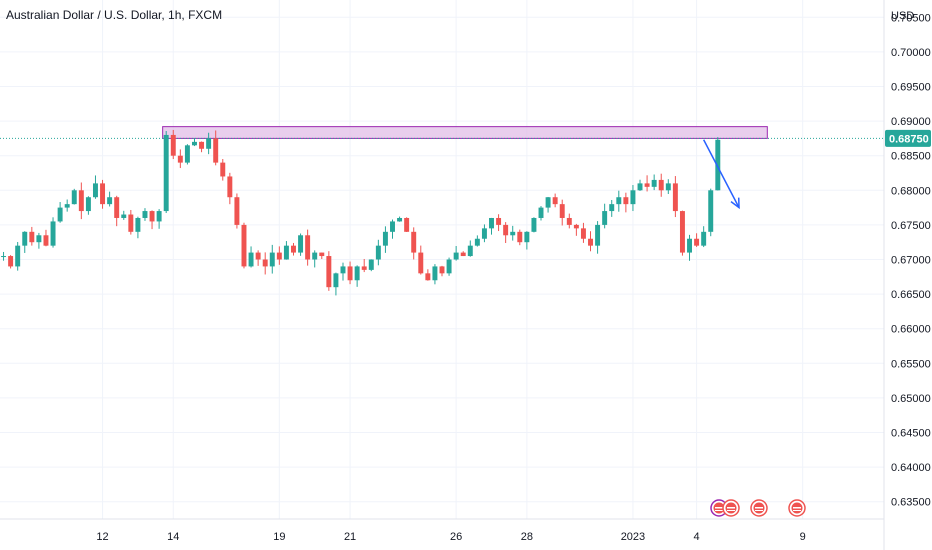  What do you see at coordinates (911, 330) in the screenshot?
I see `y-tick-label: 0.66000` at bounding box center [911, 330].